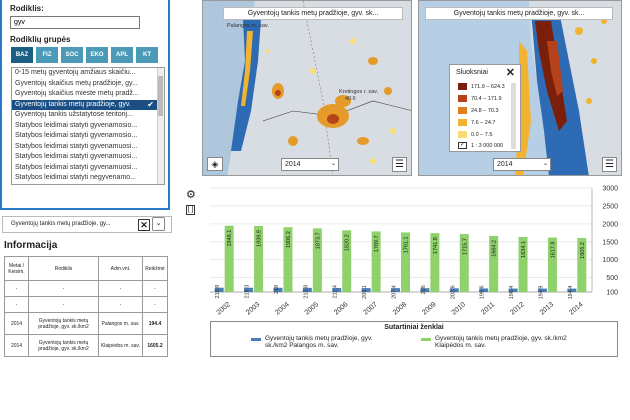  Describe the element at coordinates (277, 289) in the screenshot. I see `data-label: 218` at that location.